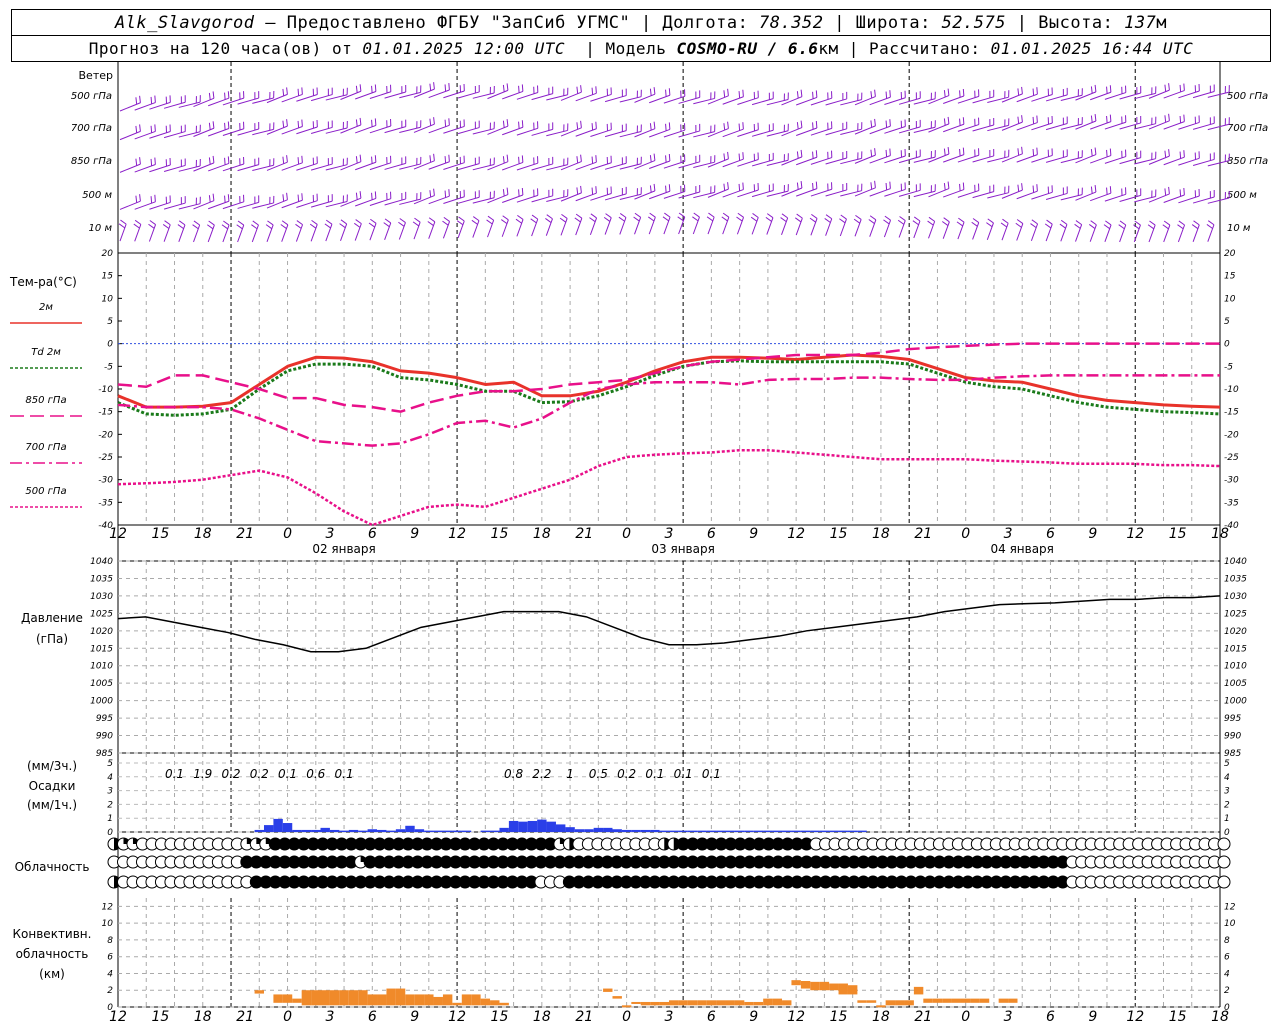 The width and height of the screenshot is (1280, 1024). What do you see at coordinates (674, 97) in the screenshot?
I see `wind-barb-row` at bounding box center [674, 97].